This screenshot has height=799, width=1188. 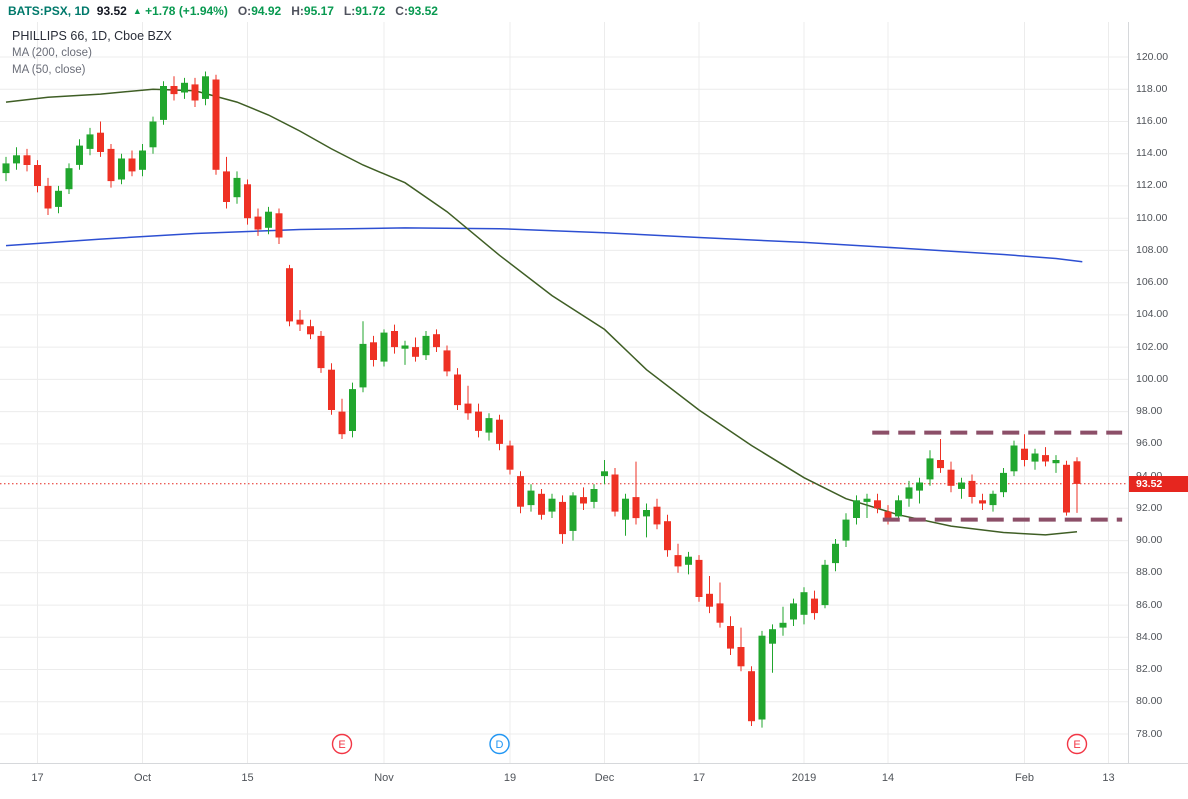 What do you see at coordinates (384, 778) in the screenshot?
I see `time-axis-label: Nov` at bounding box center [384, 778].